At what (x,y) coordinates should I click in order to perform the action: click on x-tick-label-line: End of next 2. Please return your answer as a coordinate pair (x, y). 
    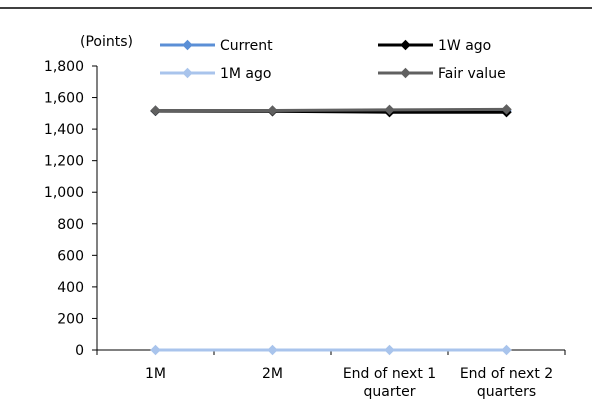
    Looking at the image, I should click on (506, 374).